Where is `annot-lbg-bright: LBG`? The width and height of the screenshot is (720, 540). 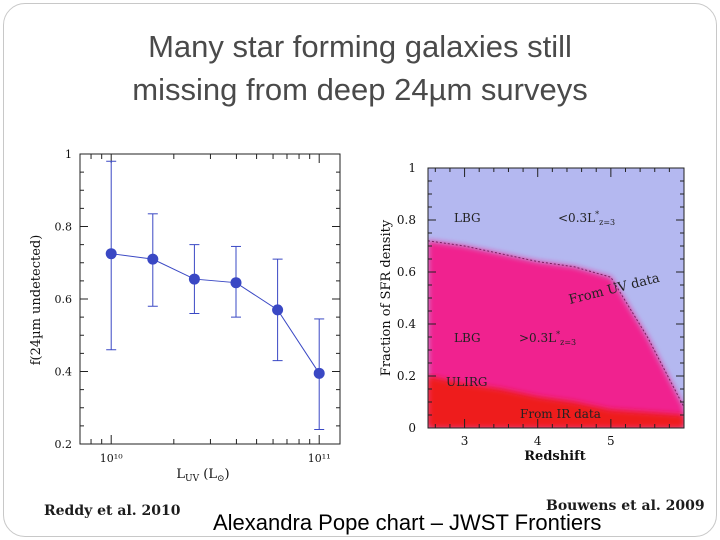 annot-lbg-bright: LBG is located at coordinates (467, 338).